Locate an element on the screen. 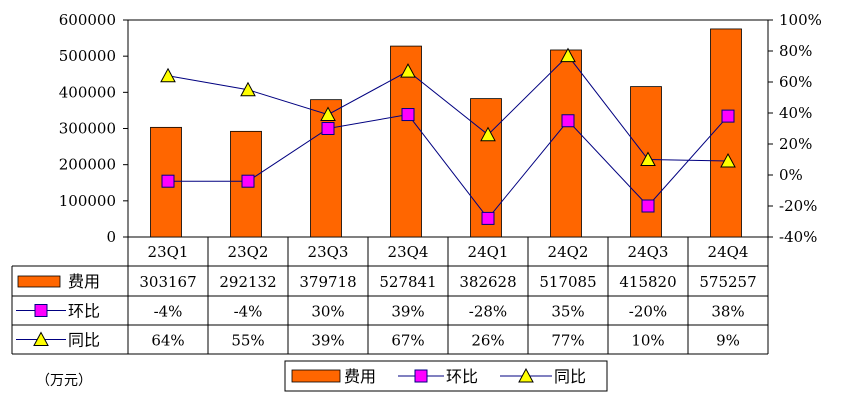 The image size is (846, 408). category-label: 23Q2 is located at coordinates (248, 252).